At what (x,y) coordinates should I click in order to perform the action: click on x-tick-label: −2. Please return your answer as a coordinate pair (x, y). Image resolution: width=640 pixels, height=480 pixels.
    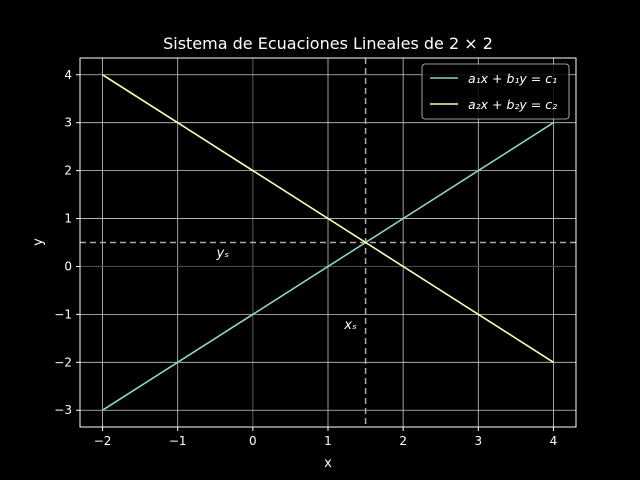
    Looking at the image, I should click on (103, 441).